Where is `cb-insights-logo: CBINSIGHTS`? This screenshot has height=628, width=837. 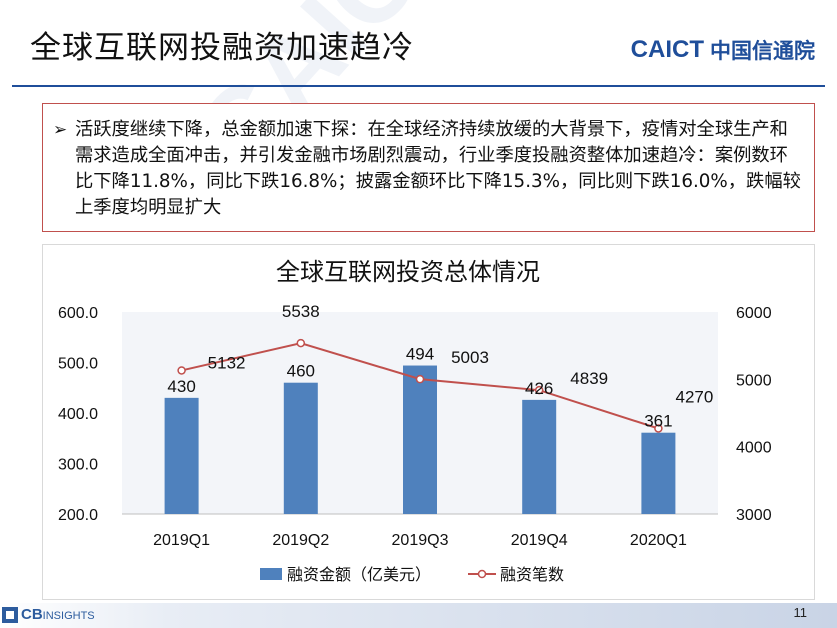 cb-insights-logo: CBINSIGHTS is located at coordinates (48, 614).